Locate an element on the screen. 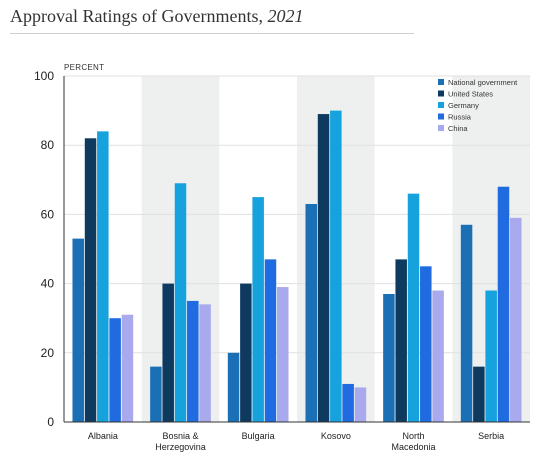 The height and width of the screenshot is (457, 538). y-tick-label: 60 is located at coordinates (48, 214).